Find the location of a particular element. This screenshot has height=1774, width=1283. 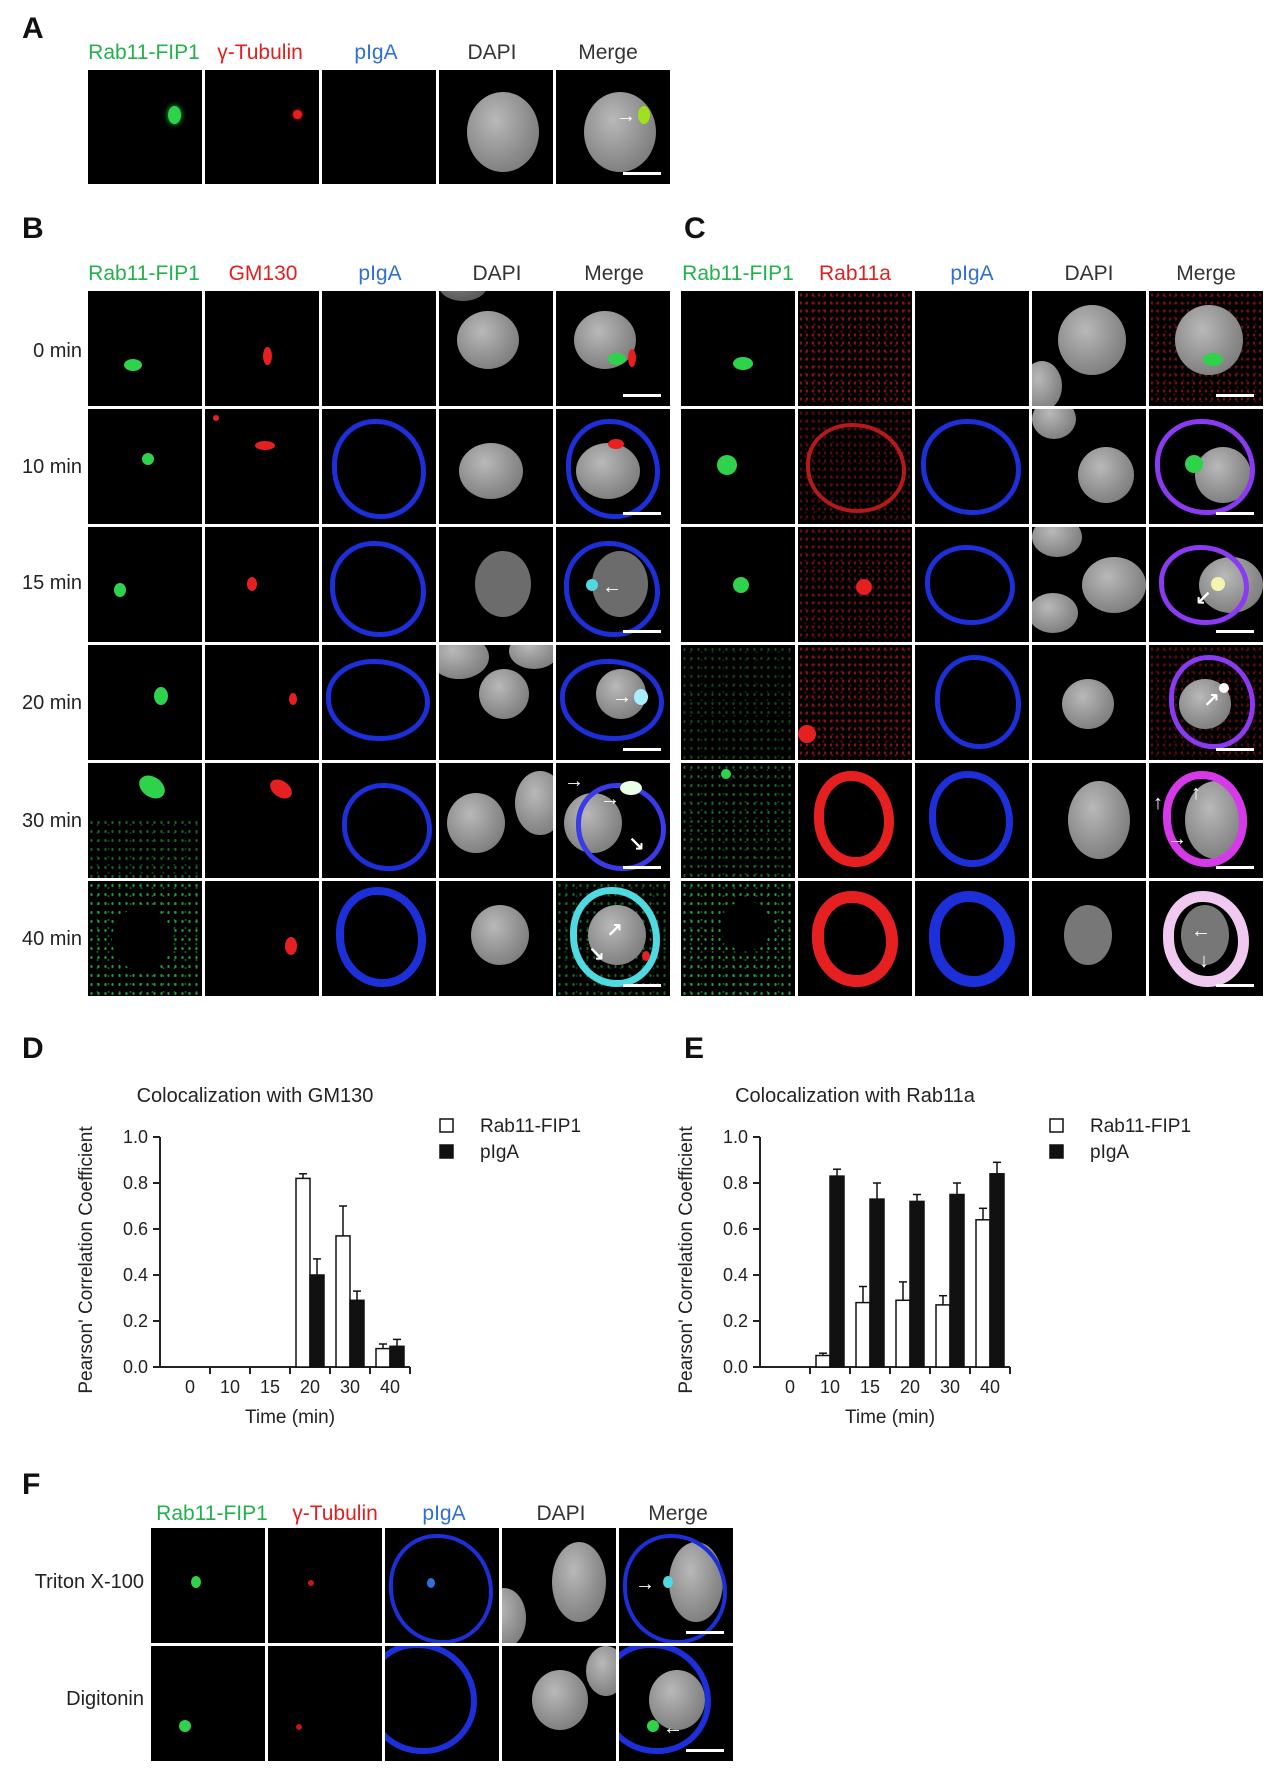

header-a-dapi: DAPI is located at coordinates (492, 52).